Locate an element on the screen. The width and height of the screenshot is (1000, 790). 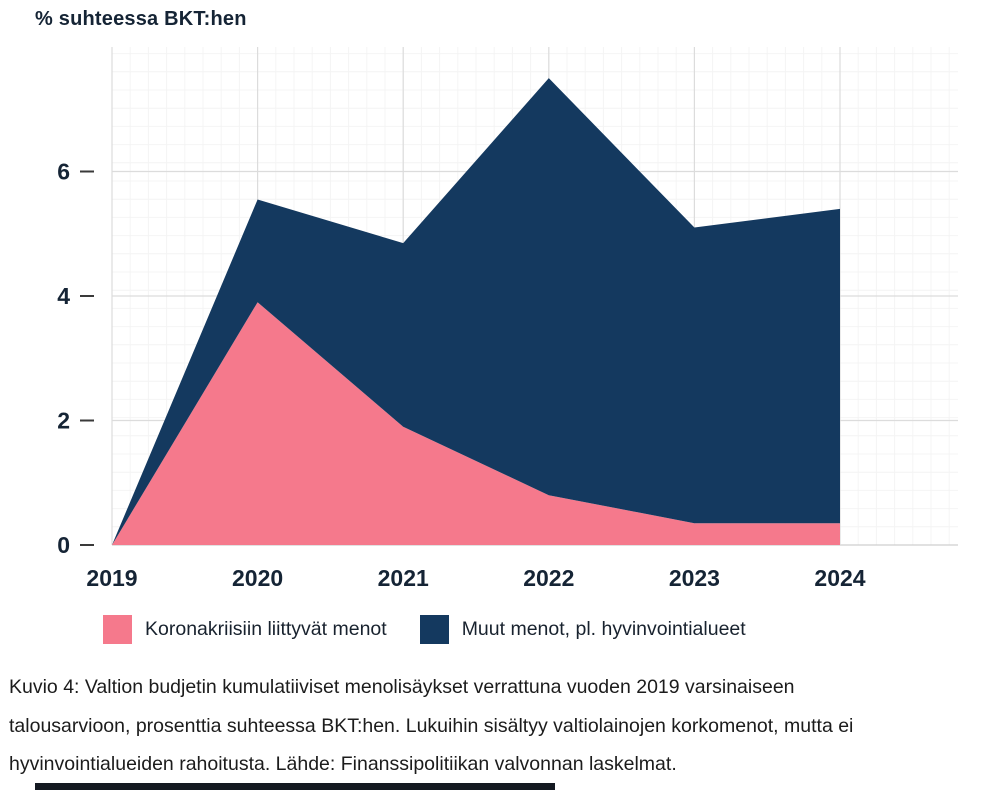
svg-text: 2019 is located at coordinates (111, 578).